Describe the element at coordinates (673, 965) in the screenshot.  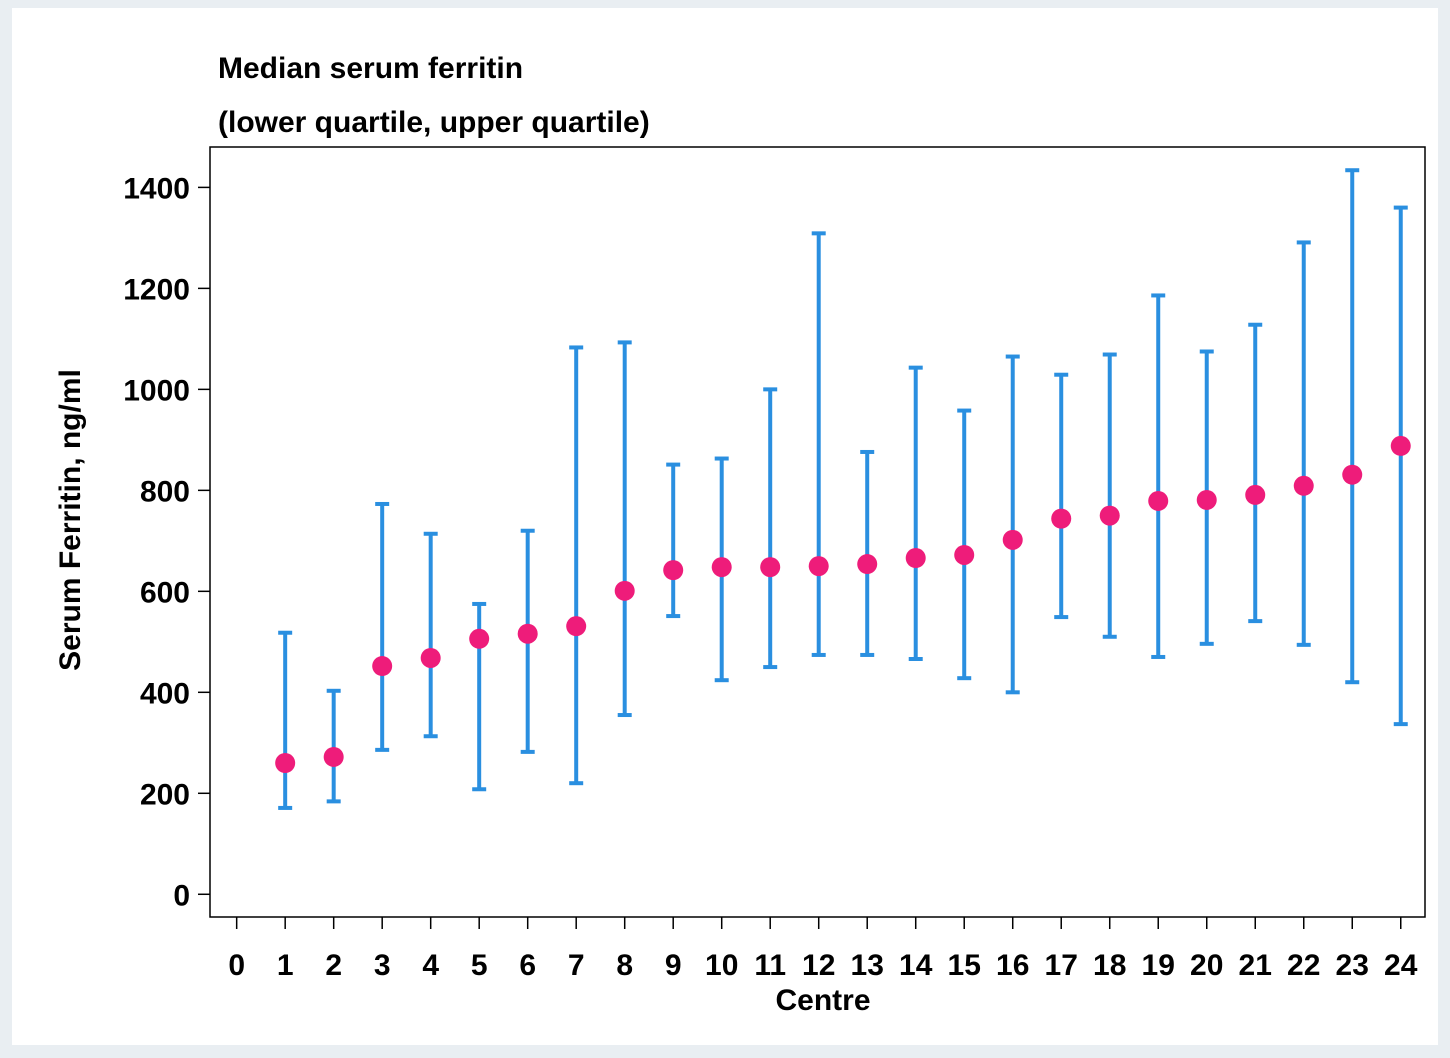
I see `x-tick-label: 9` at that location.